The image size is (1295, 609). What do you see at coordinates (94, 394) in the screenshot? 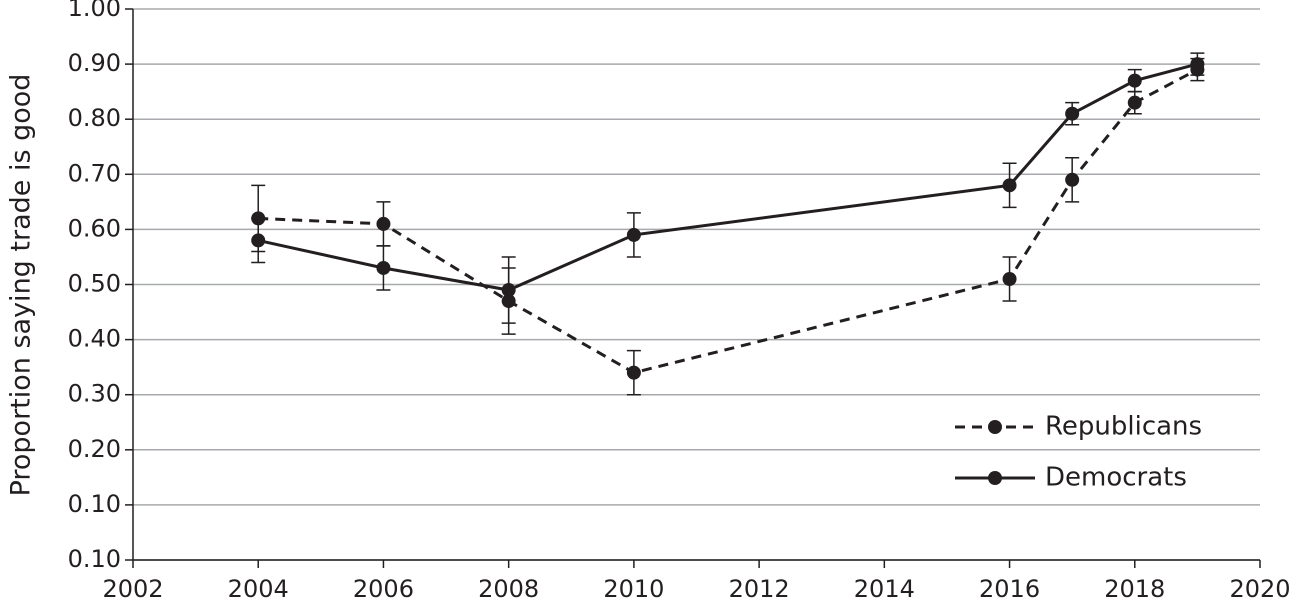
I see `y-tick-label: 0.30` at bounding box center [94, 394].